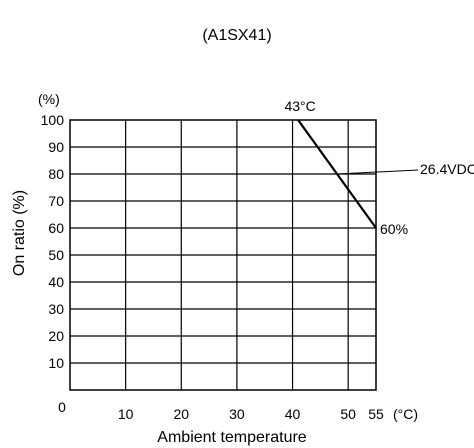  What do you see at coordinates (53, 120) in the screenshot?
I see `y-tick-label: 100` at bounding box center [53, 120].